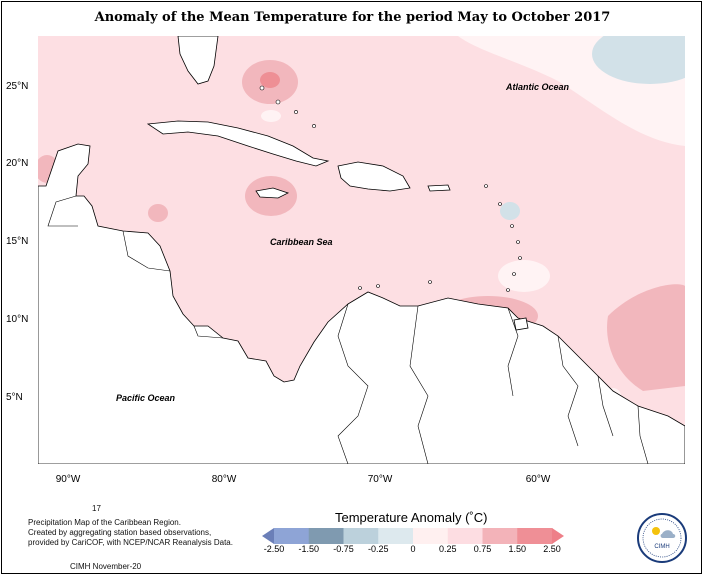  I want to click on note-credit: CIMH November-20, so click(106, 566).